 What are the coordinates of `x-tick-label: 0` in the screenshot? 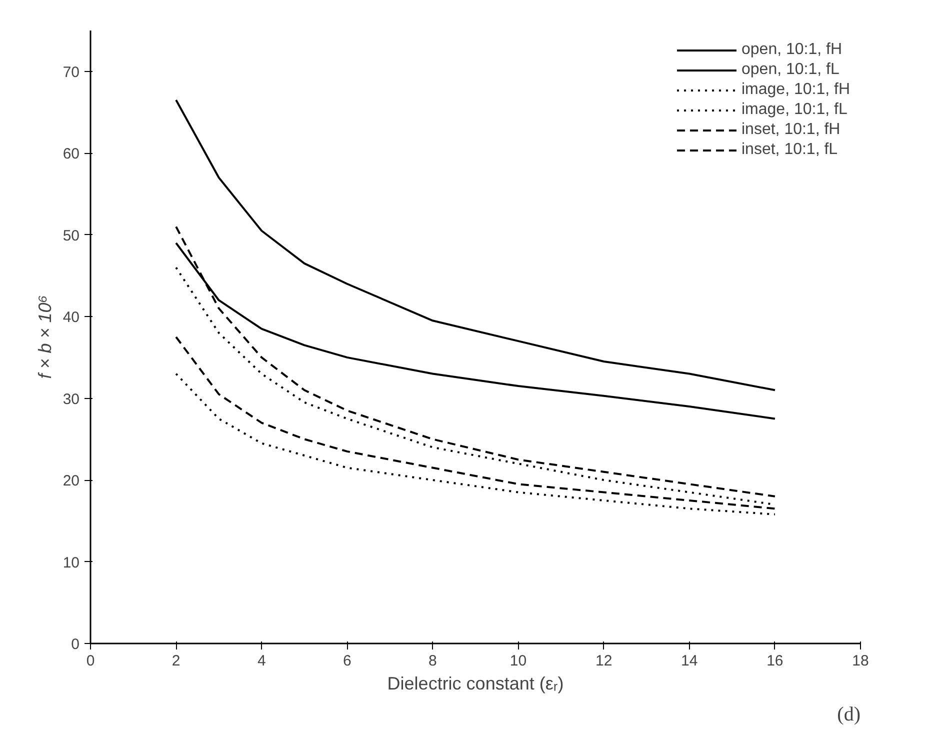 It's located at (90, 661).